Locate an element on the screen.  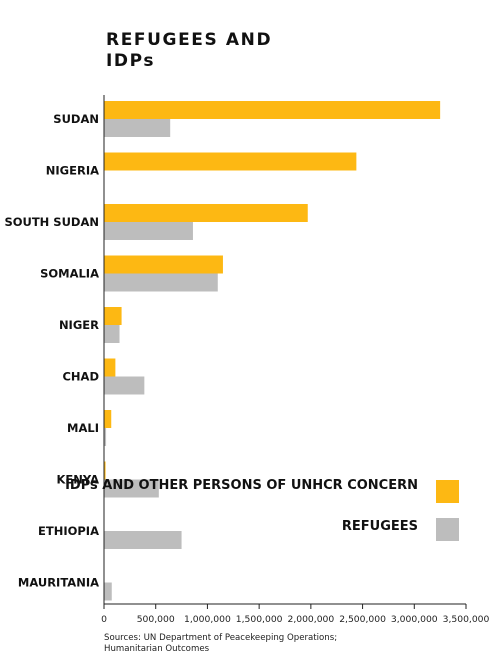
category-label: MAURITANIA is located at coordinates (58, 583).